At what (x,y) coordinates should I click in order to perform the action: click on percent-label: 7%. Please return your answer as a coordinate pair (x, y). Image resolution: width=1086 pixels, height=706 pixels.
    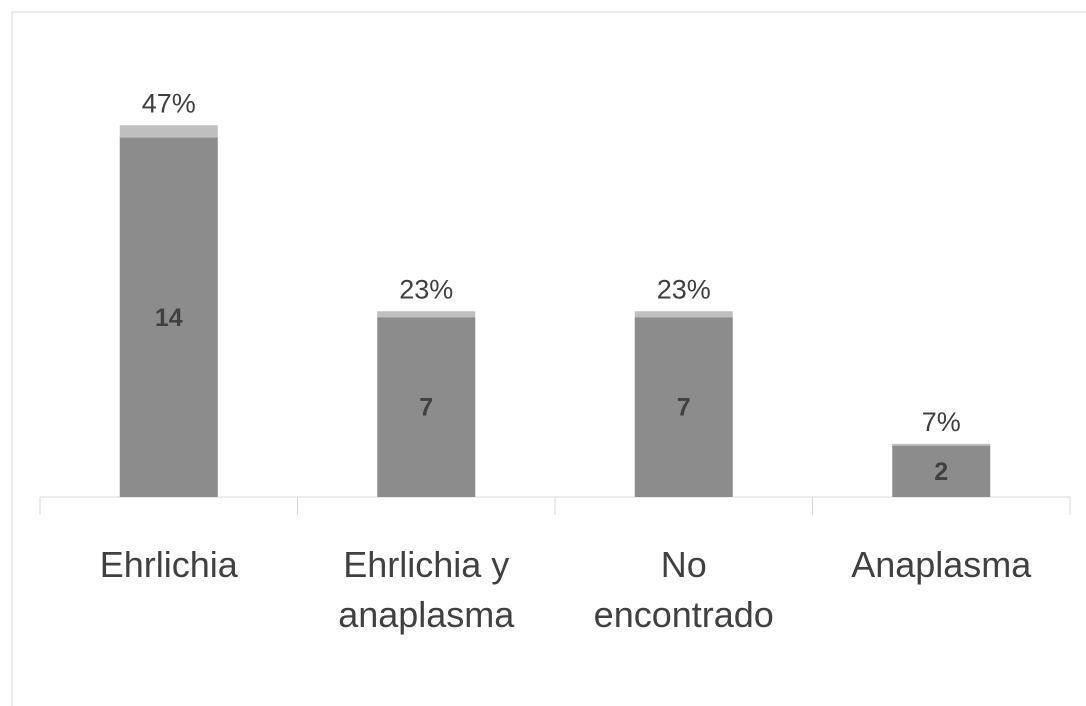
    Looking at the image, I should click on (941, 422).